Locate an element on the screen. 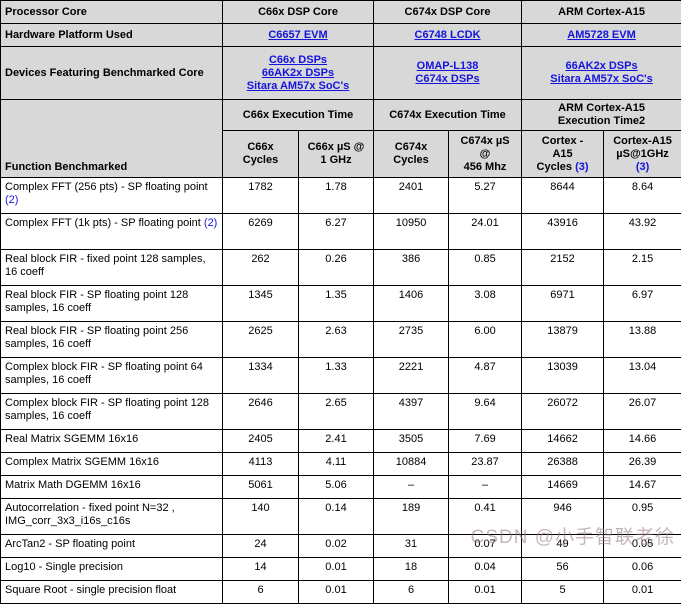  info-row-label: Devices Featuring Benchmarked Core is located at coordinates (112, 73).